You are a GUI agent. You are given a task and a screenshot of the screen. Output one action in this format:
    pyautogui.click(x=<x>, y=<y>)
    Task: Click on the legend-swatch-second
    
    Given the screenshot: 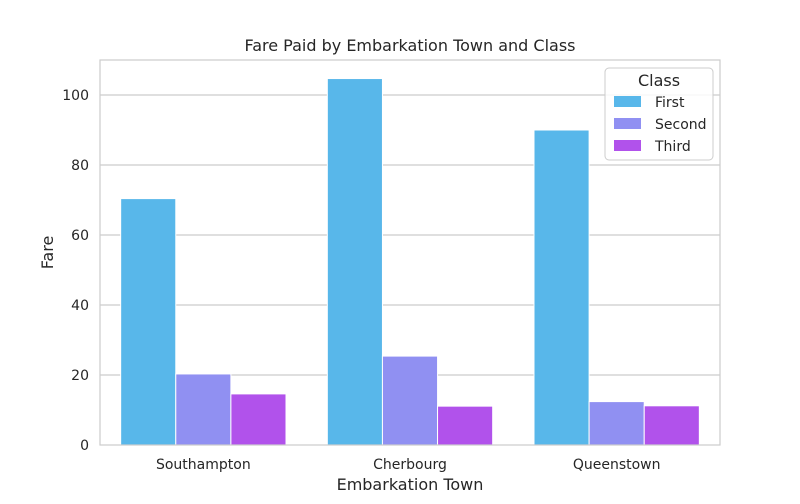 What is the action you would take?
    pyautogui.click(x=627, y=123)
    